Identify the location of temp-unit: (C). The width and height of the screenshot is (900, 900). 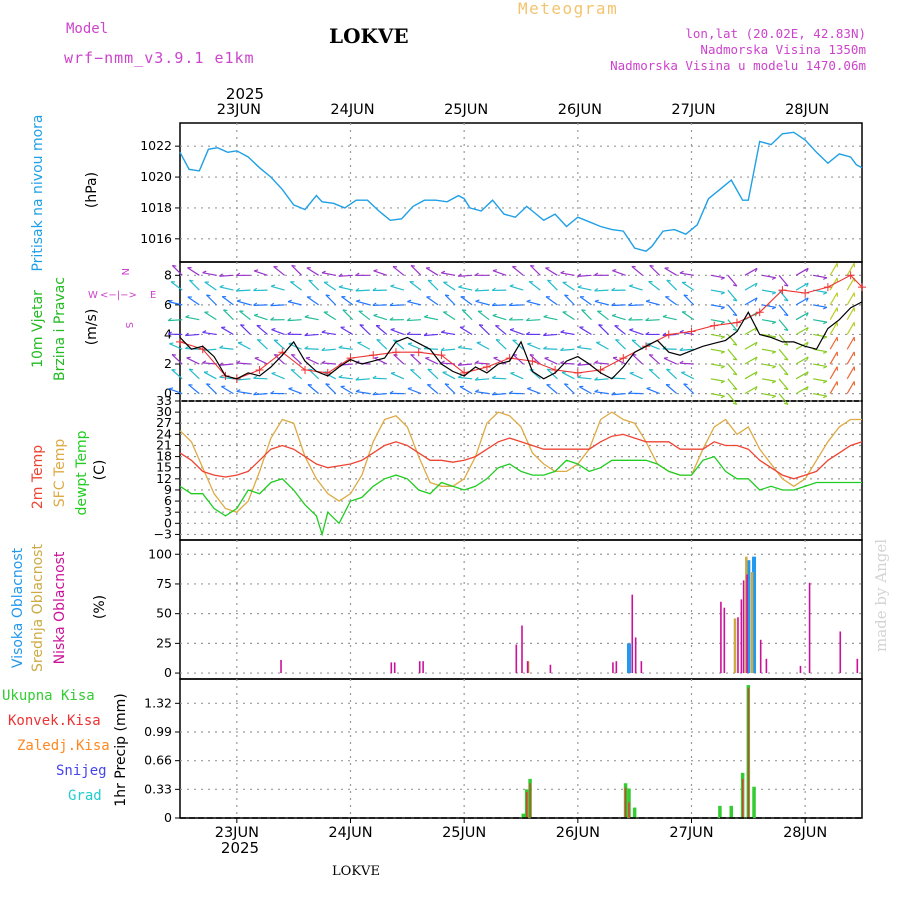
(100, 470).